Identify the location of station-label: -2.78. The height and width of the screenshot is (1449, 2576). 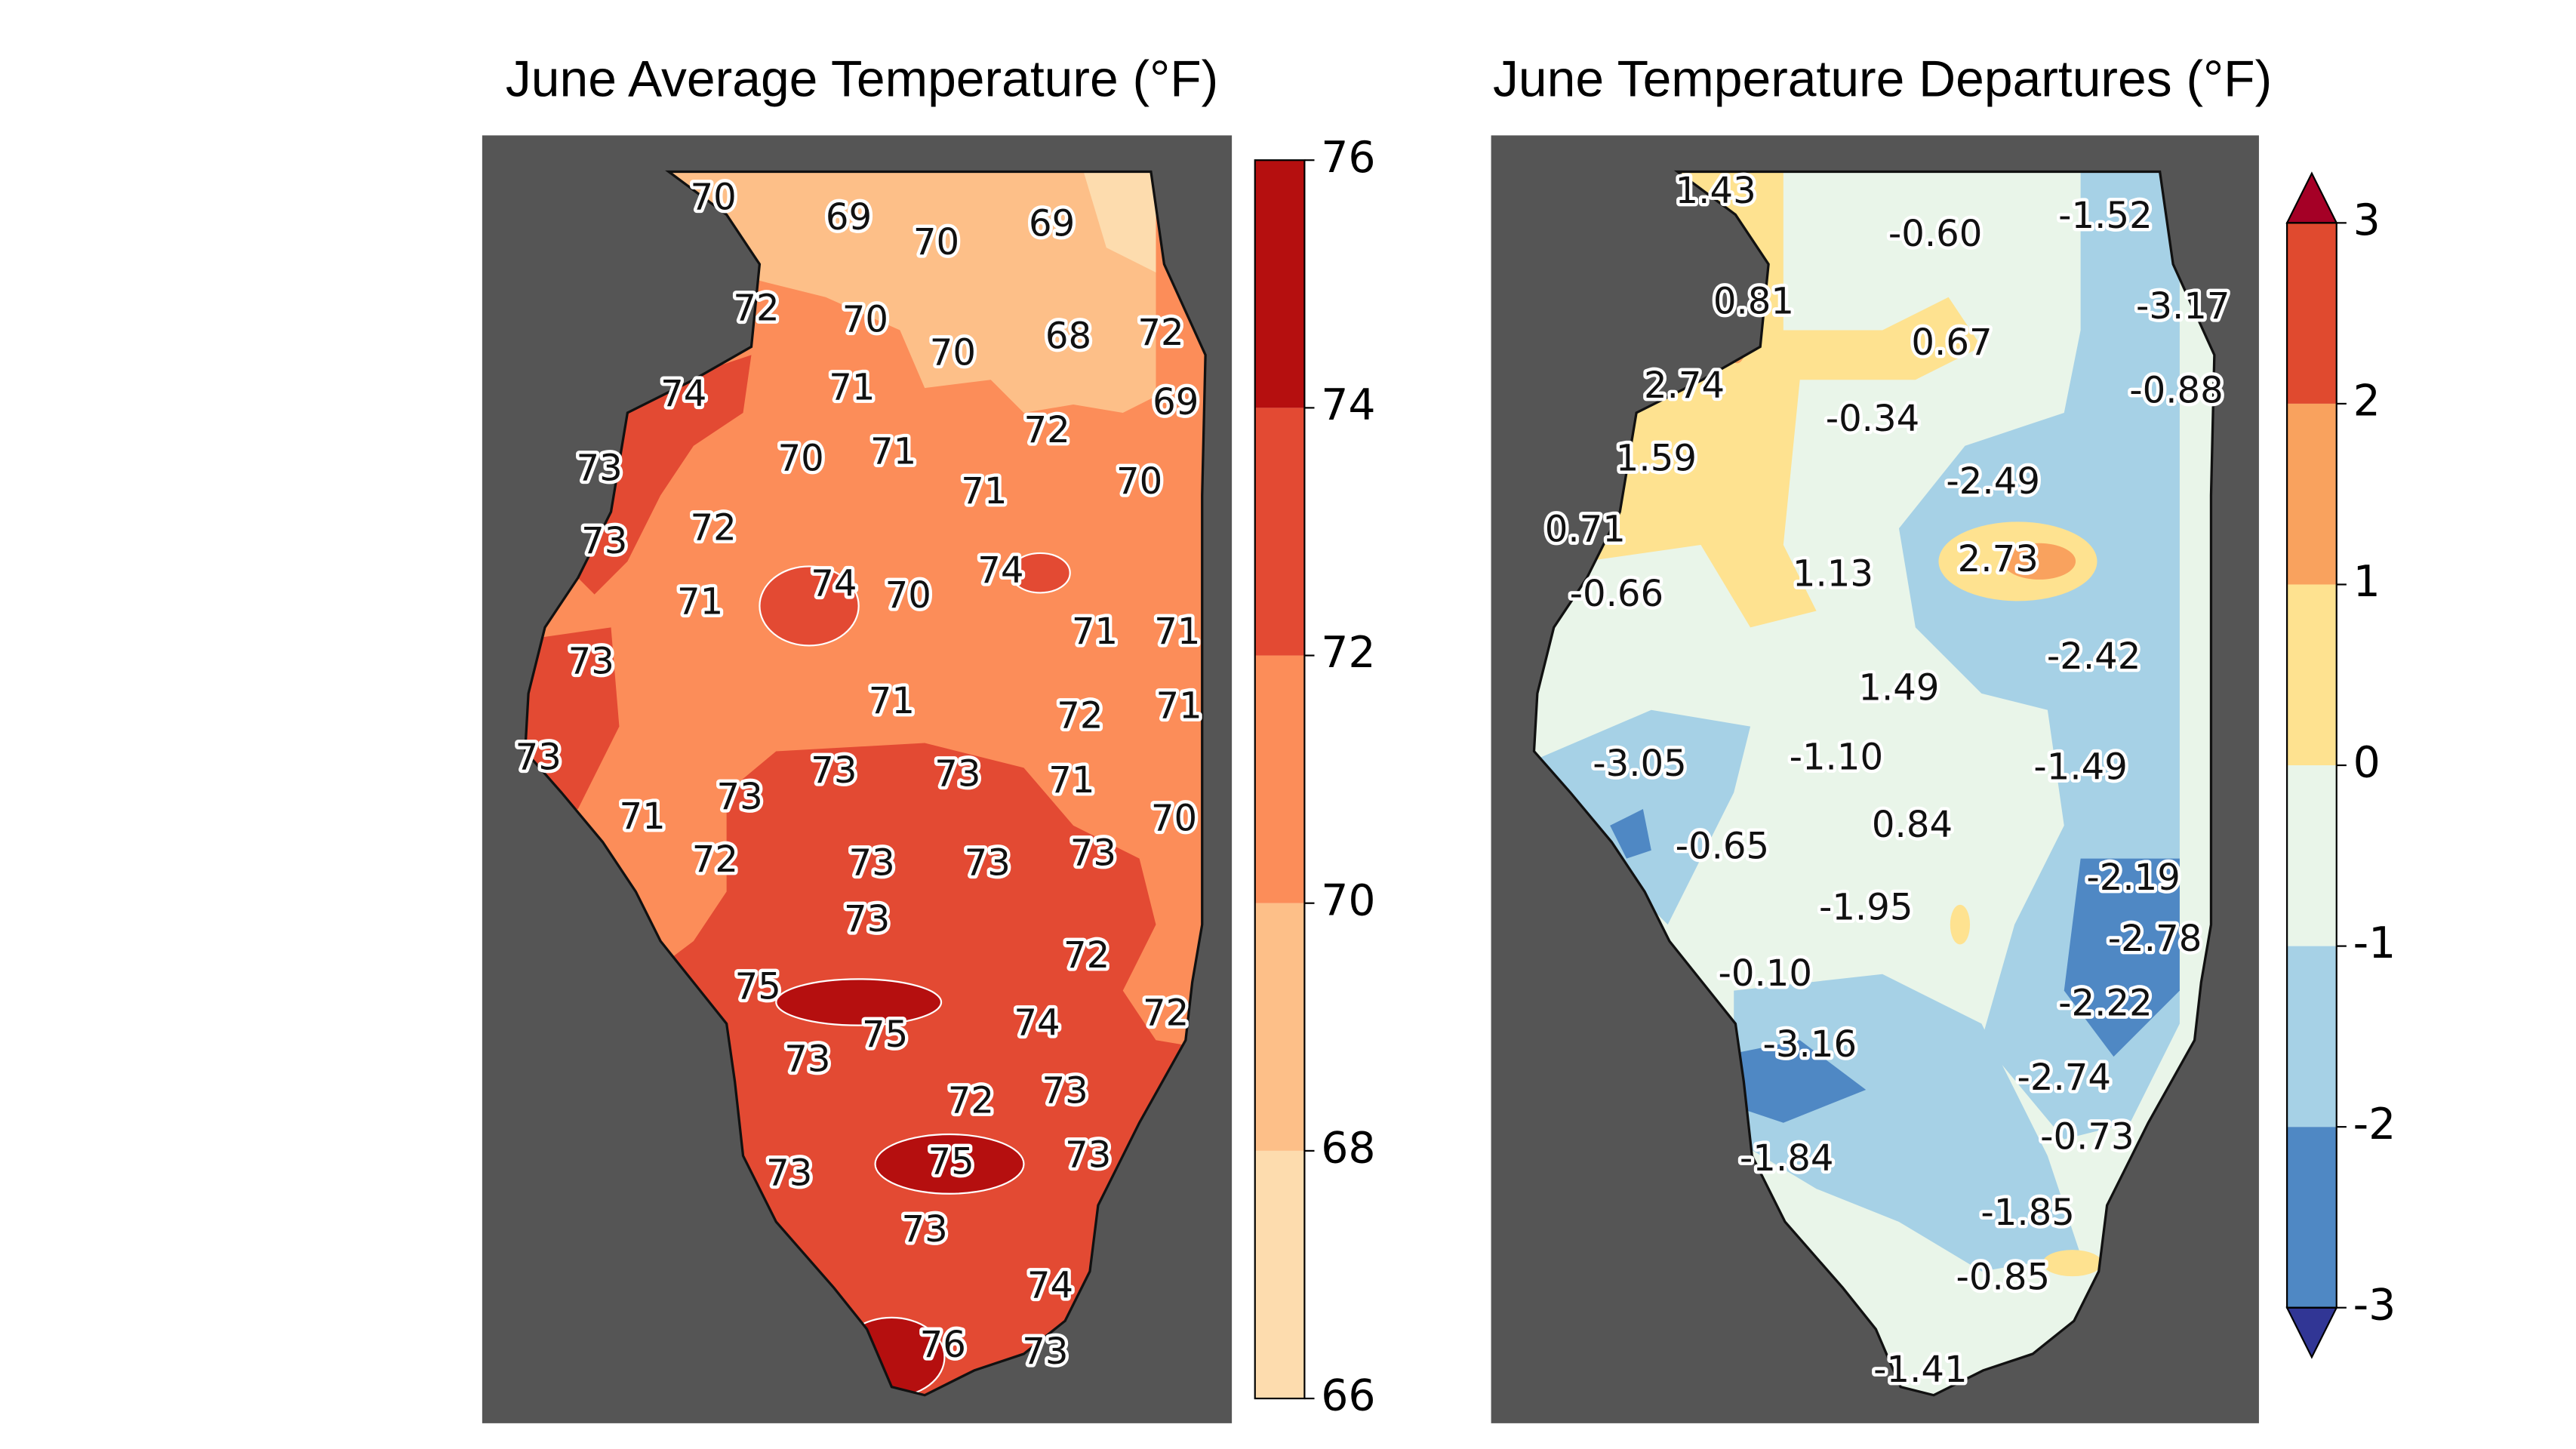
(2155, 939).